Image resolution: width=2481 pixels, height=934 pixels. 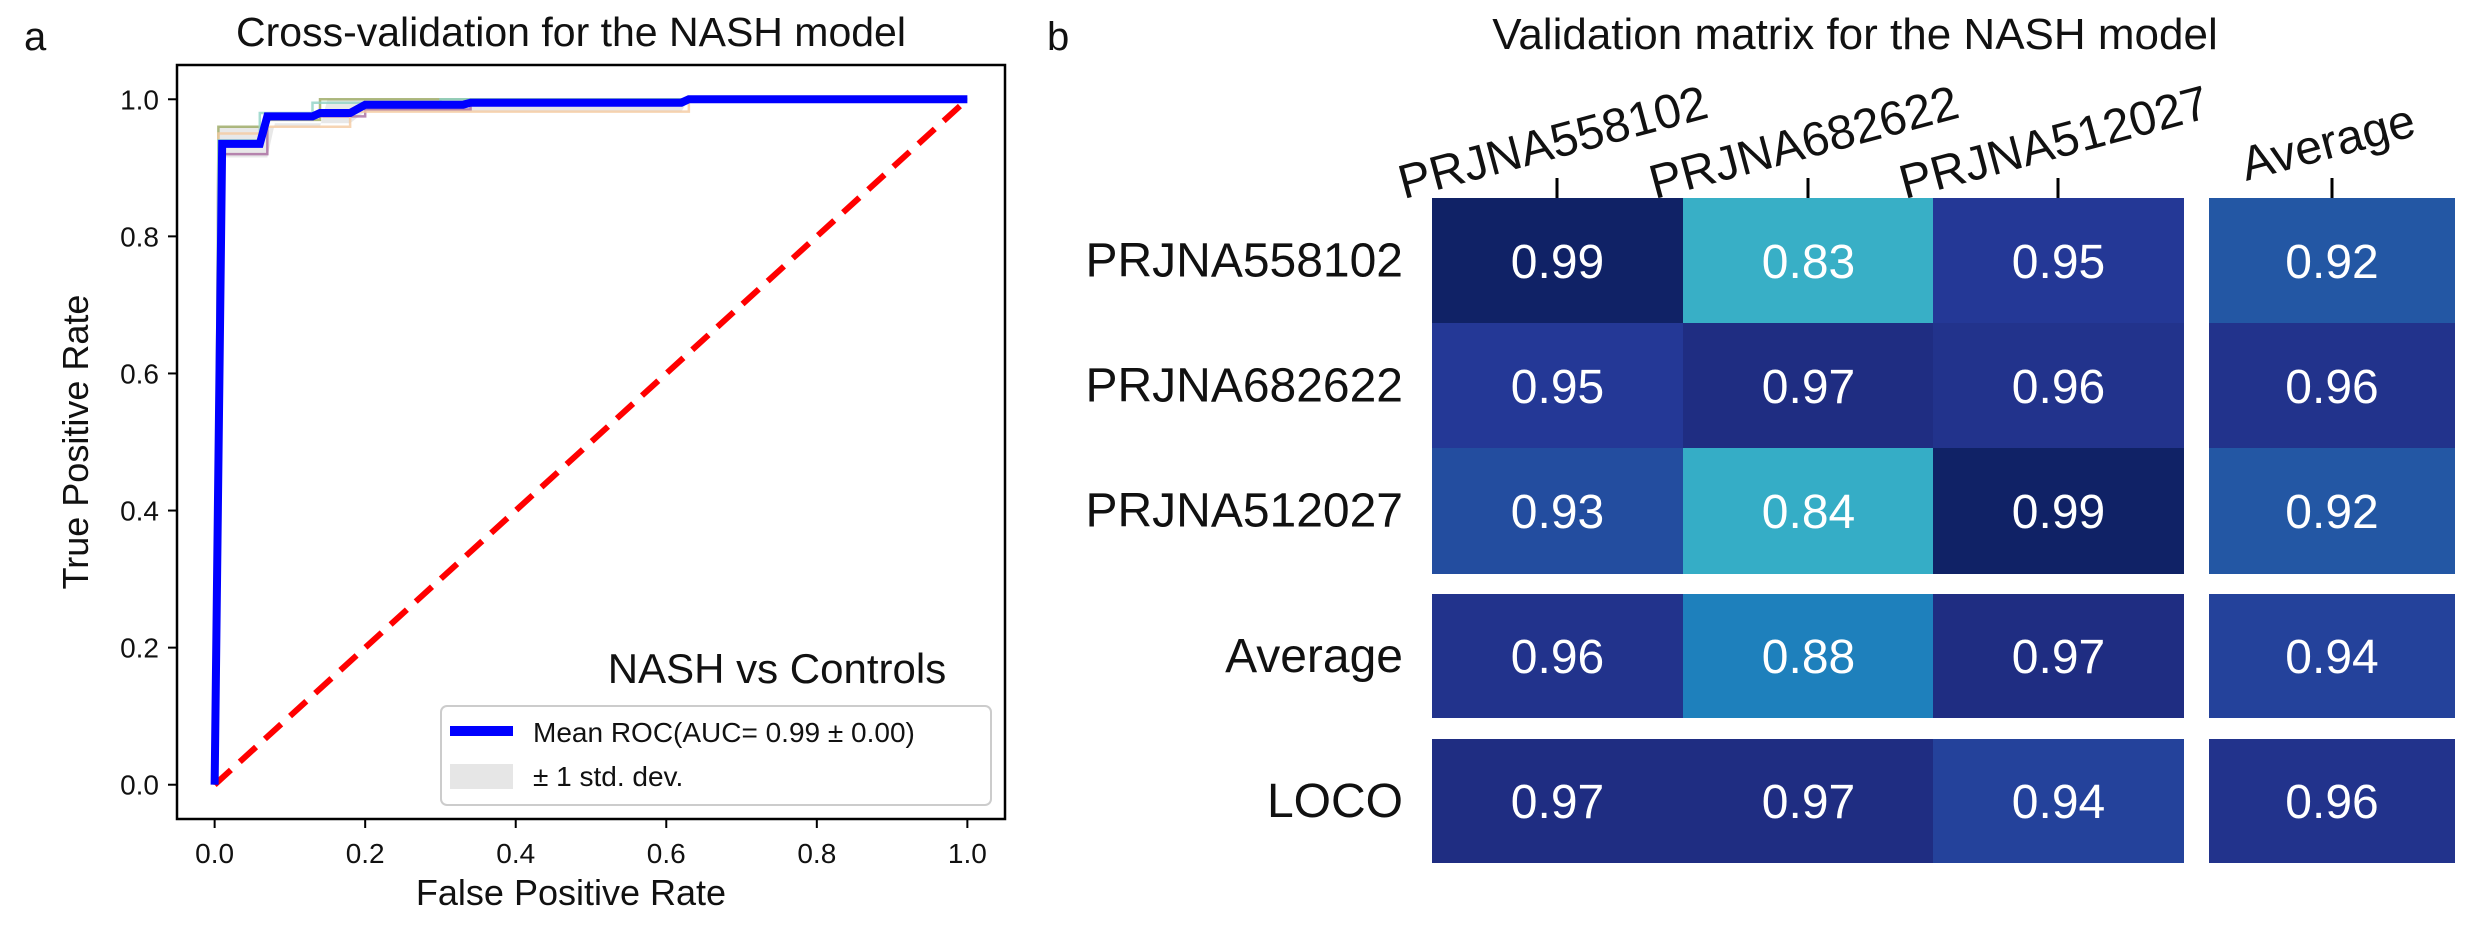 I want to click on legend-band-label: ± 1 std. dev., so click(x=608, y=776).